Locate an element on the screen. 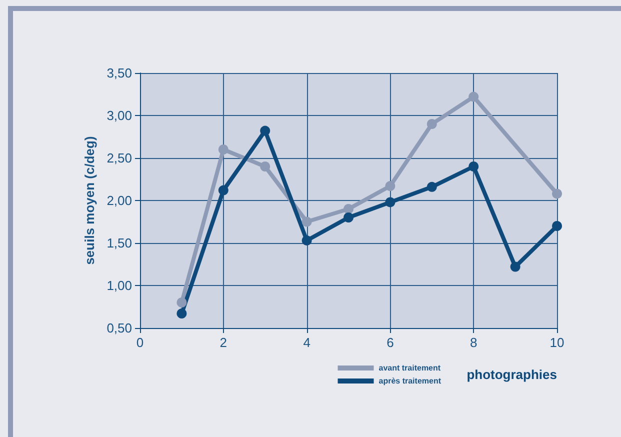 This screenshot has height=437, width=621. legend-label: après traitement is located at coordinates (410, 381).